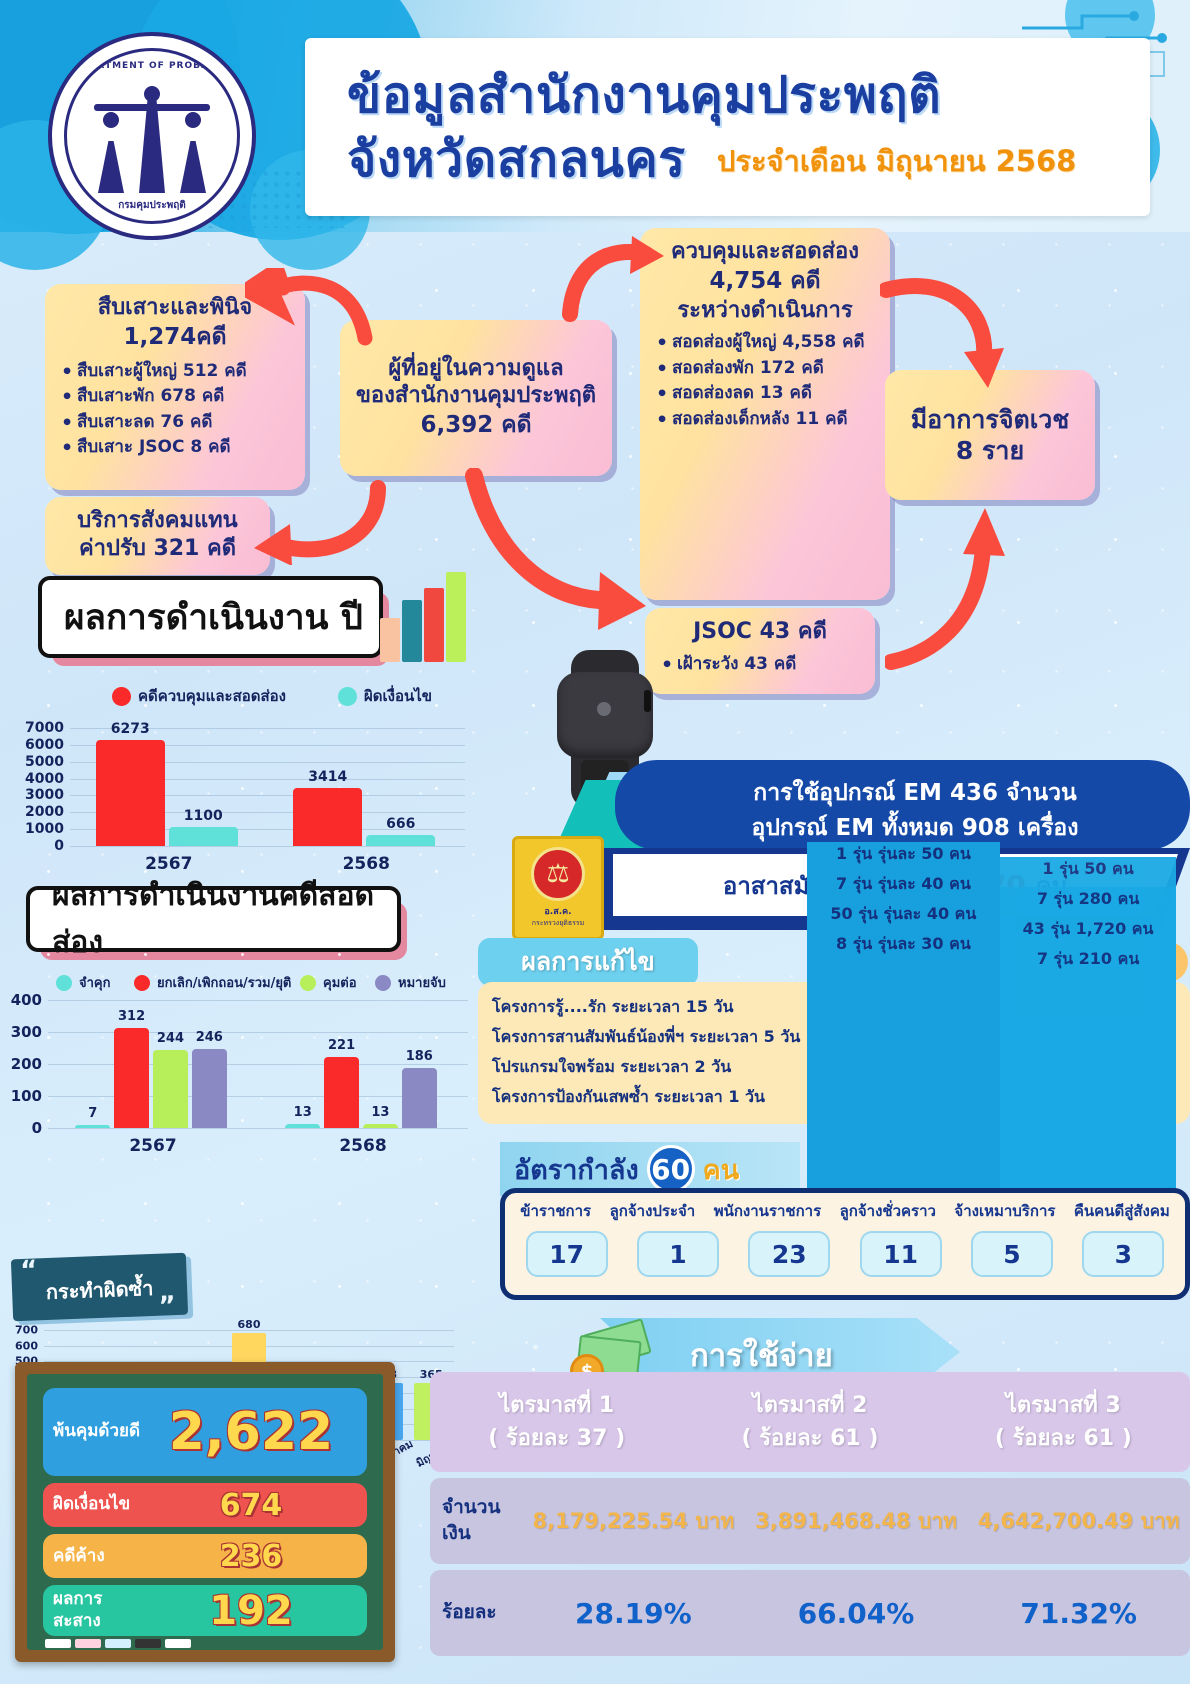 Image resolution: width=1190 pixels, height=1684 pixels. Describe the element at coordinates (170, 1038) in the screenshot. I see `bar-value-label: 244` at that location.